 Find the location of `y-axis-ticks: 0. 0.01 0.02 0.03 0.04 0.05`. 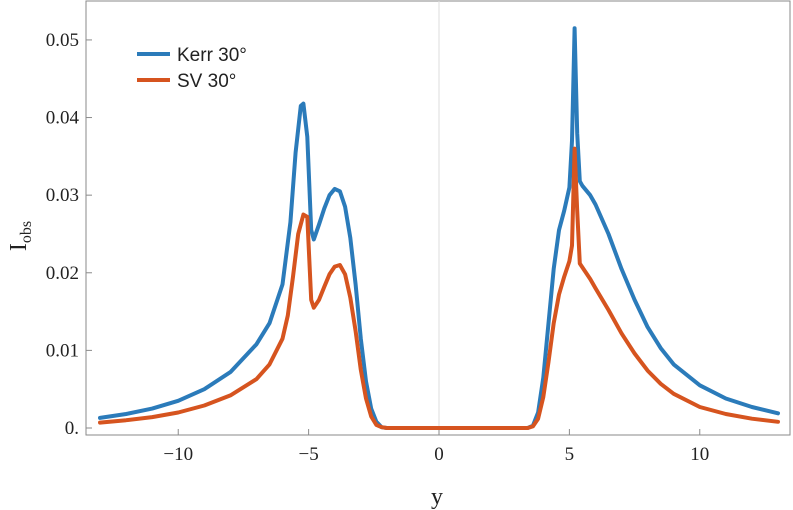

y-axis-ticks: 0. 0.01 0.02 0.03 0.04 0.05 is located at coordinates (69, 234).